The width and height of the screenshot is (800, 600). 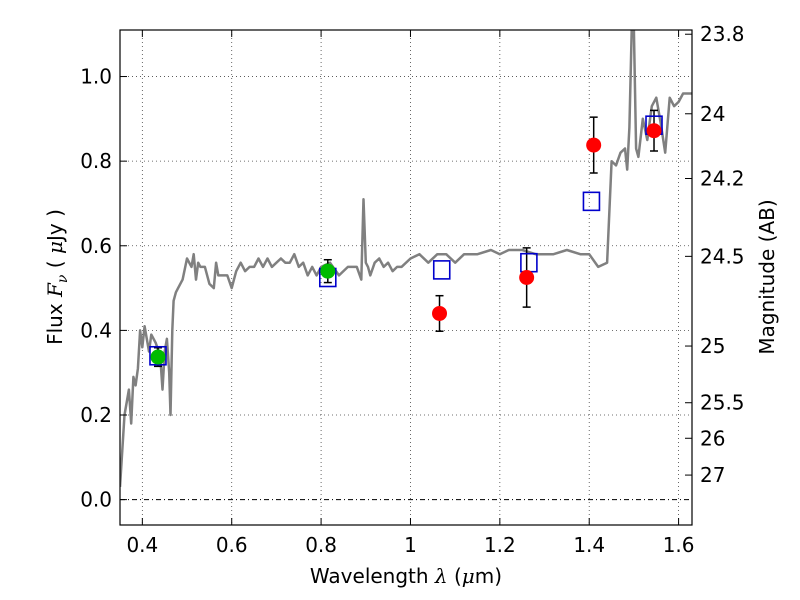 I want to click on y2-tick-label: 24.2, so click(x=722, y=179).